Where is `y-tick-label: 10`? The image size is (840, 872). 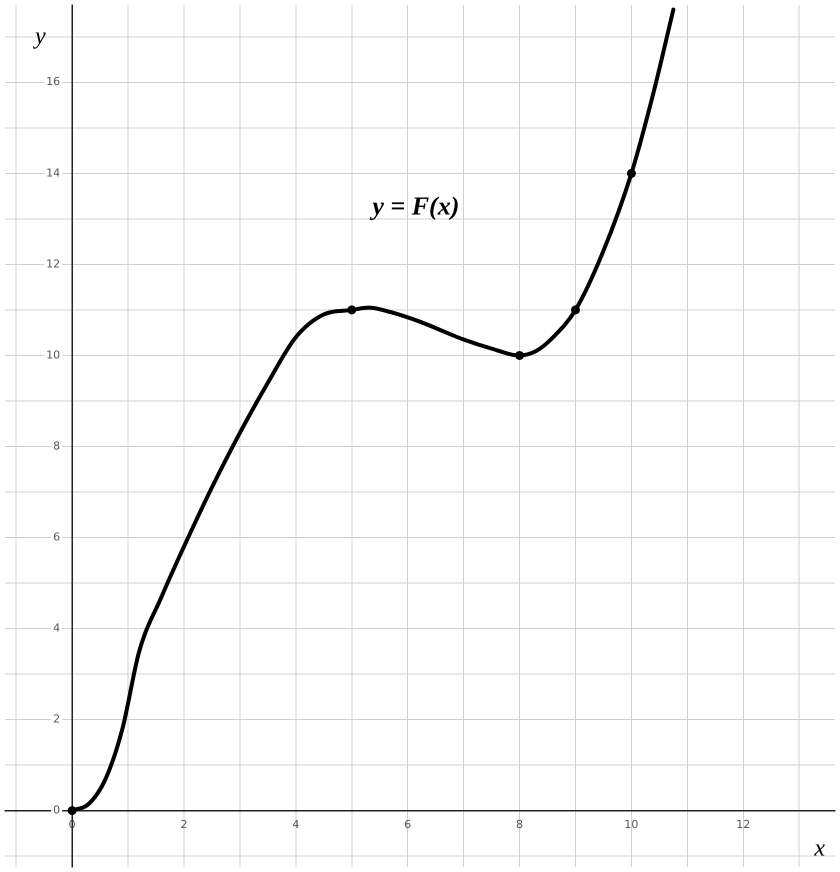
y-tick-label: 10 is located at coordinates (53, 355).